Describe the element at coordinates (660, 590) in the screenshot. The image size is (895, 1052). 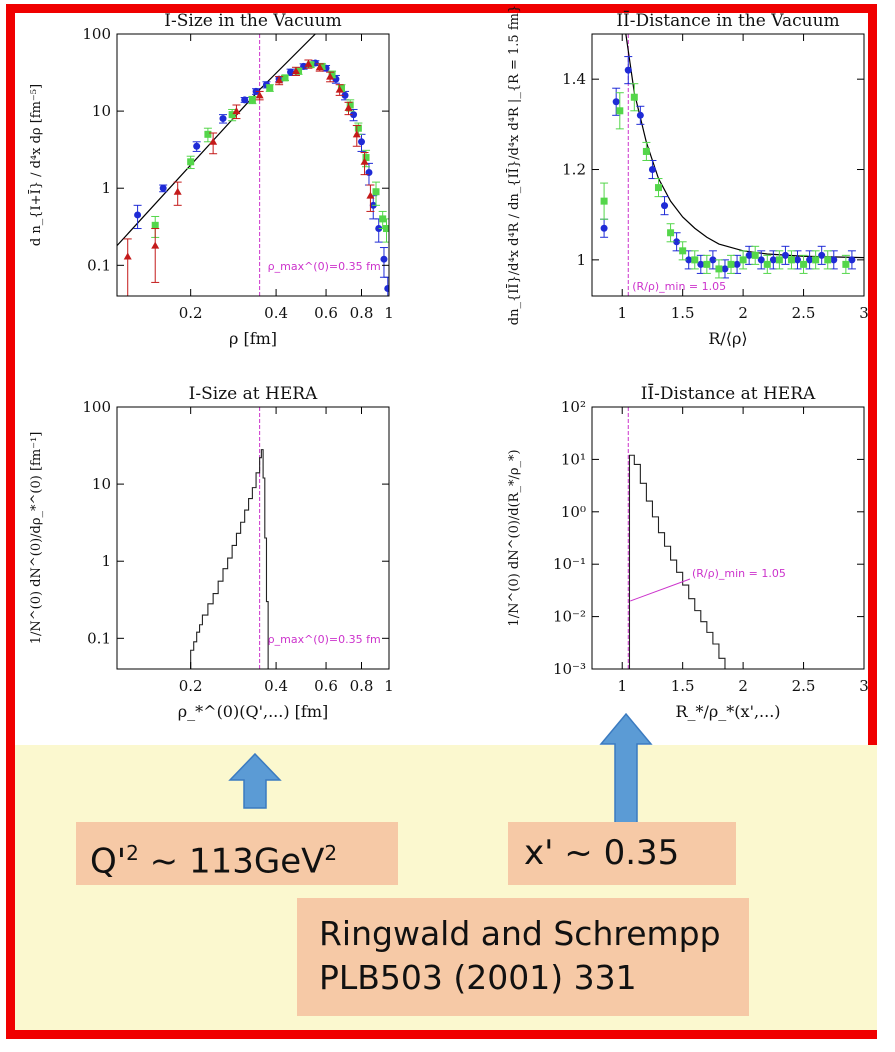
I see `annotation-pointer` at that location.